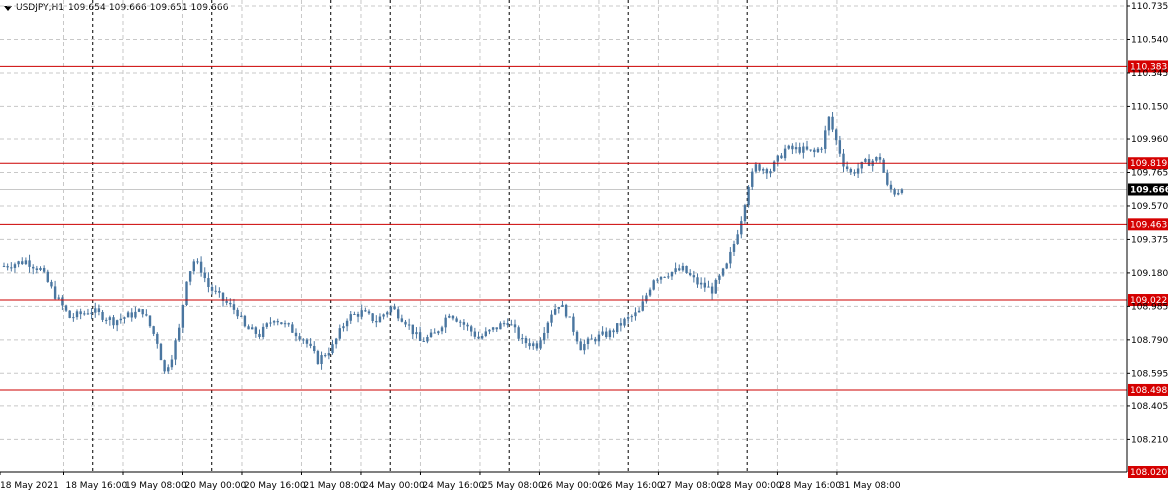 This screenshot has height=496, width=1174. I want to click on y-tick-label: 109.960, so click(1149, 140).